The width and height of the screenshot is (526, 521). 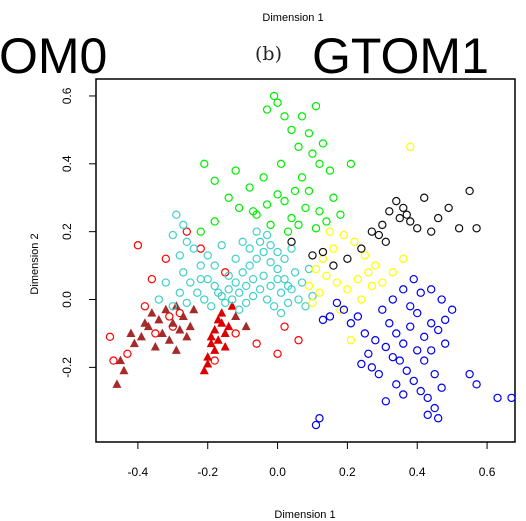 What do you see at coordinates (277, 472) in the screenshot?
I see `x-tick-label: 0.0` at bounding box center [277, 472].